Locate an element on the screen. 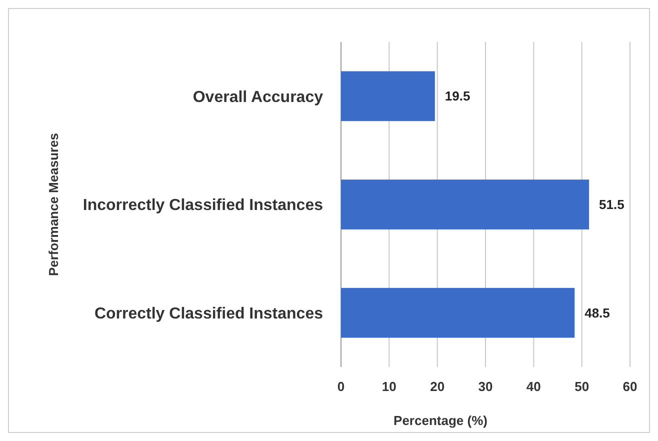 This screenshot has width=658, height=441. x-tick-label: 50 is located at coordinates (582, 386).